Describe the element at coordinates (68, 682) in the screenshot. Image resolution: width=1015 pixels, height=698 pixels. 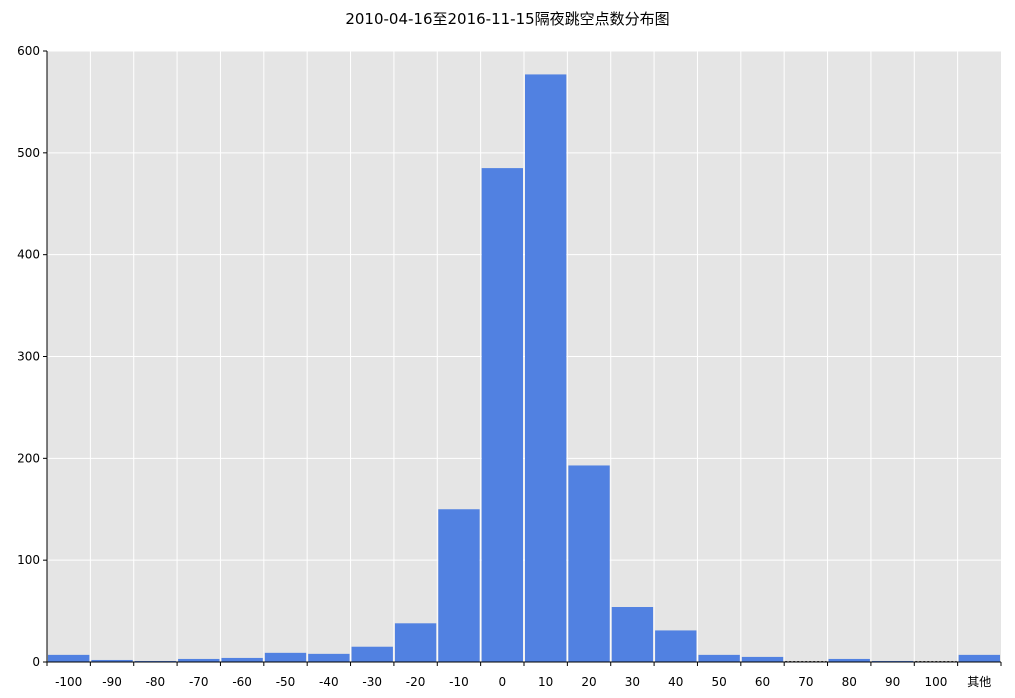
I see `x-tick-label: -100` at that location.